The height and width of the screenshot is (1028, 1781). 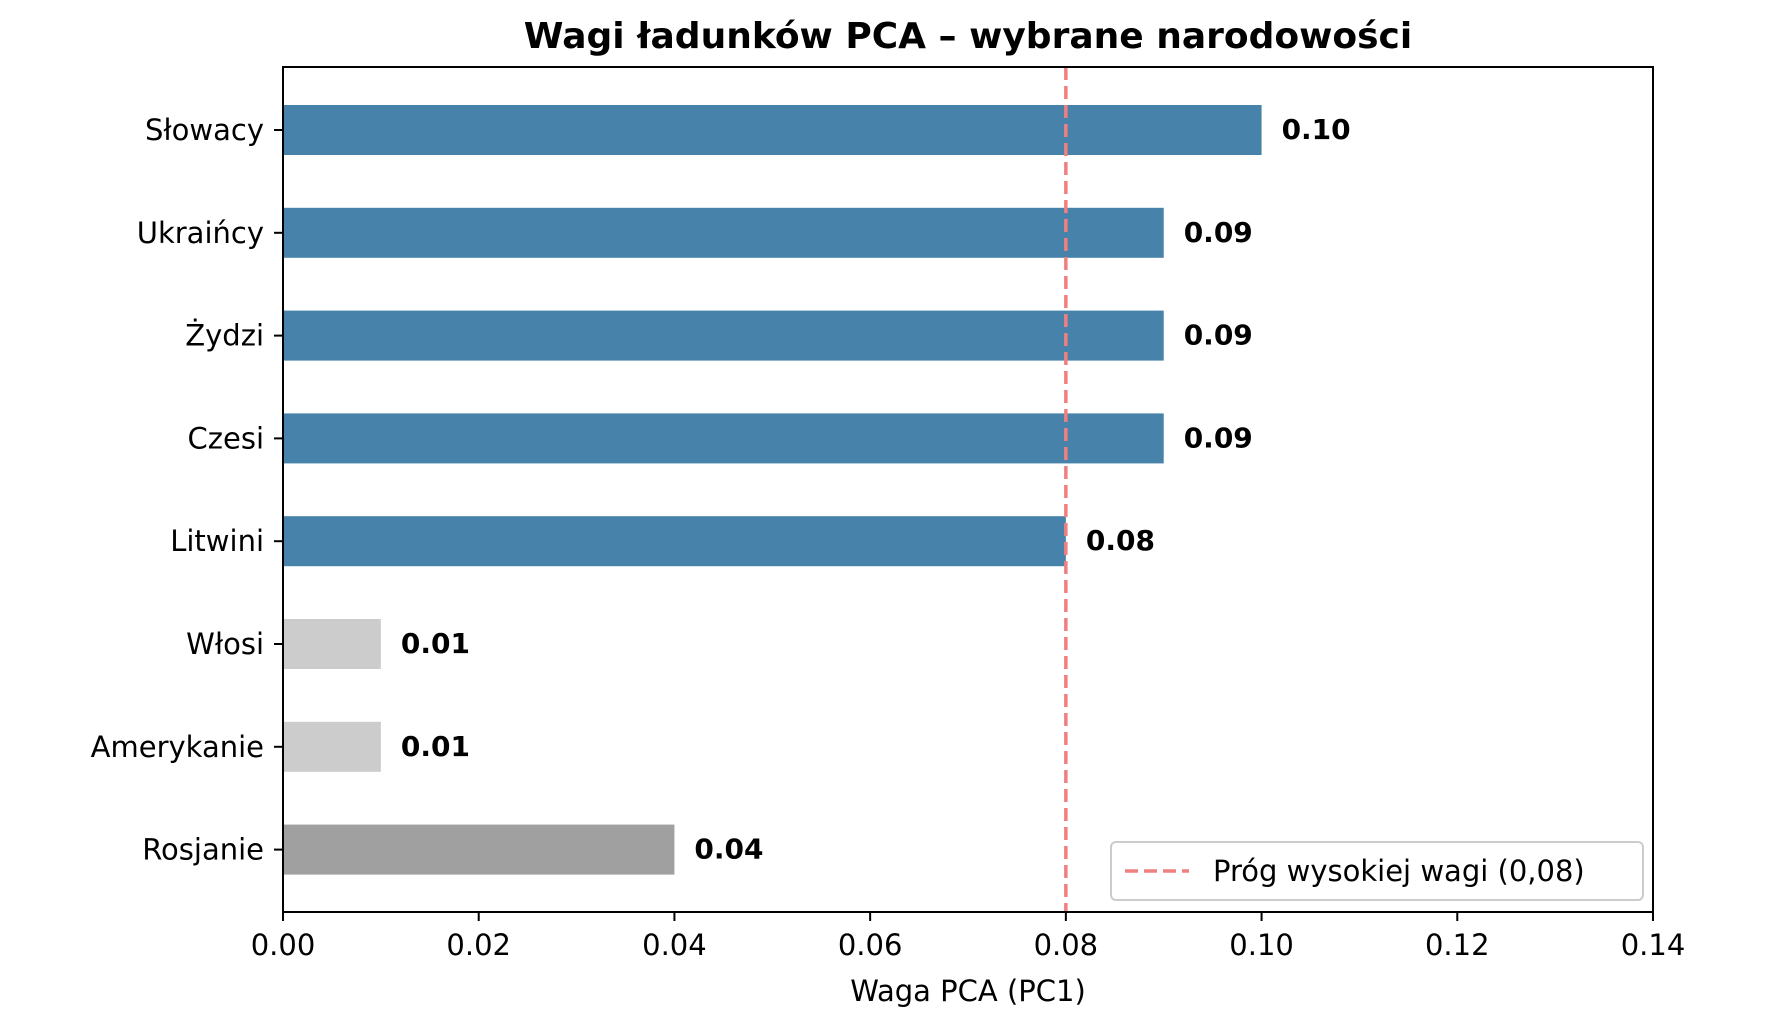 What do you see at coordinates (177, 747) in the screenshot?
I see `y-tick-label: Amerykanie` at bounding box center [177, 747].